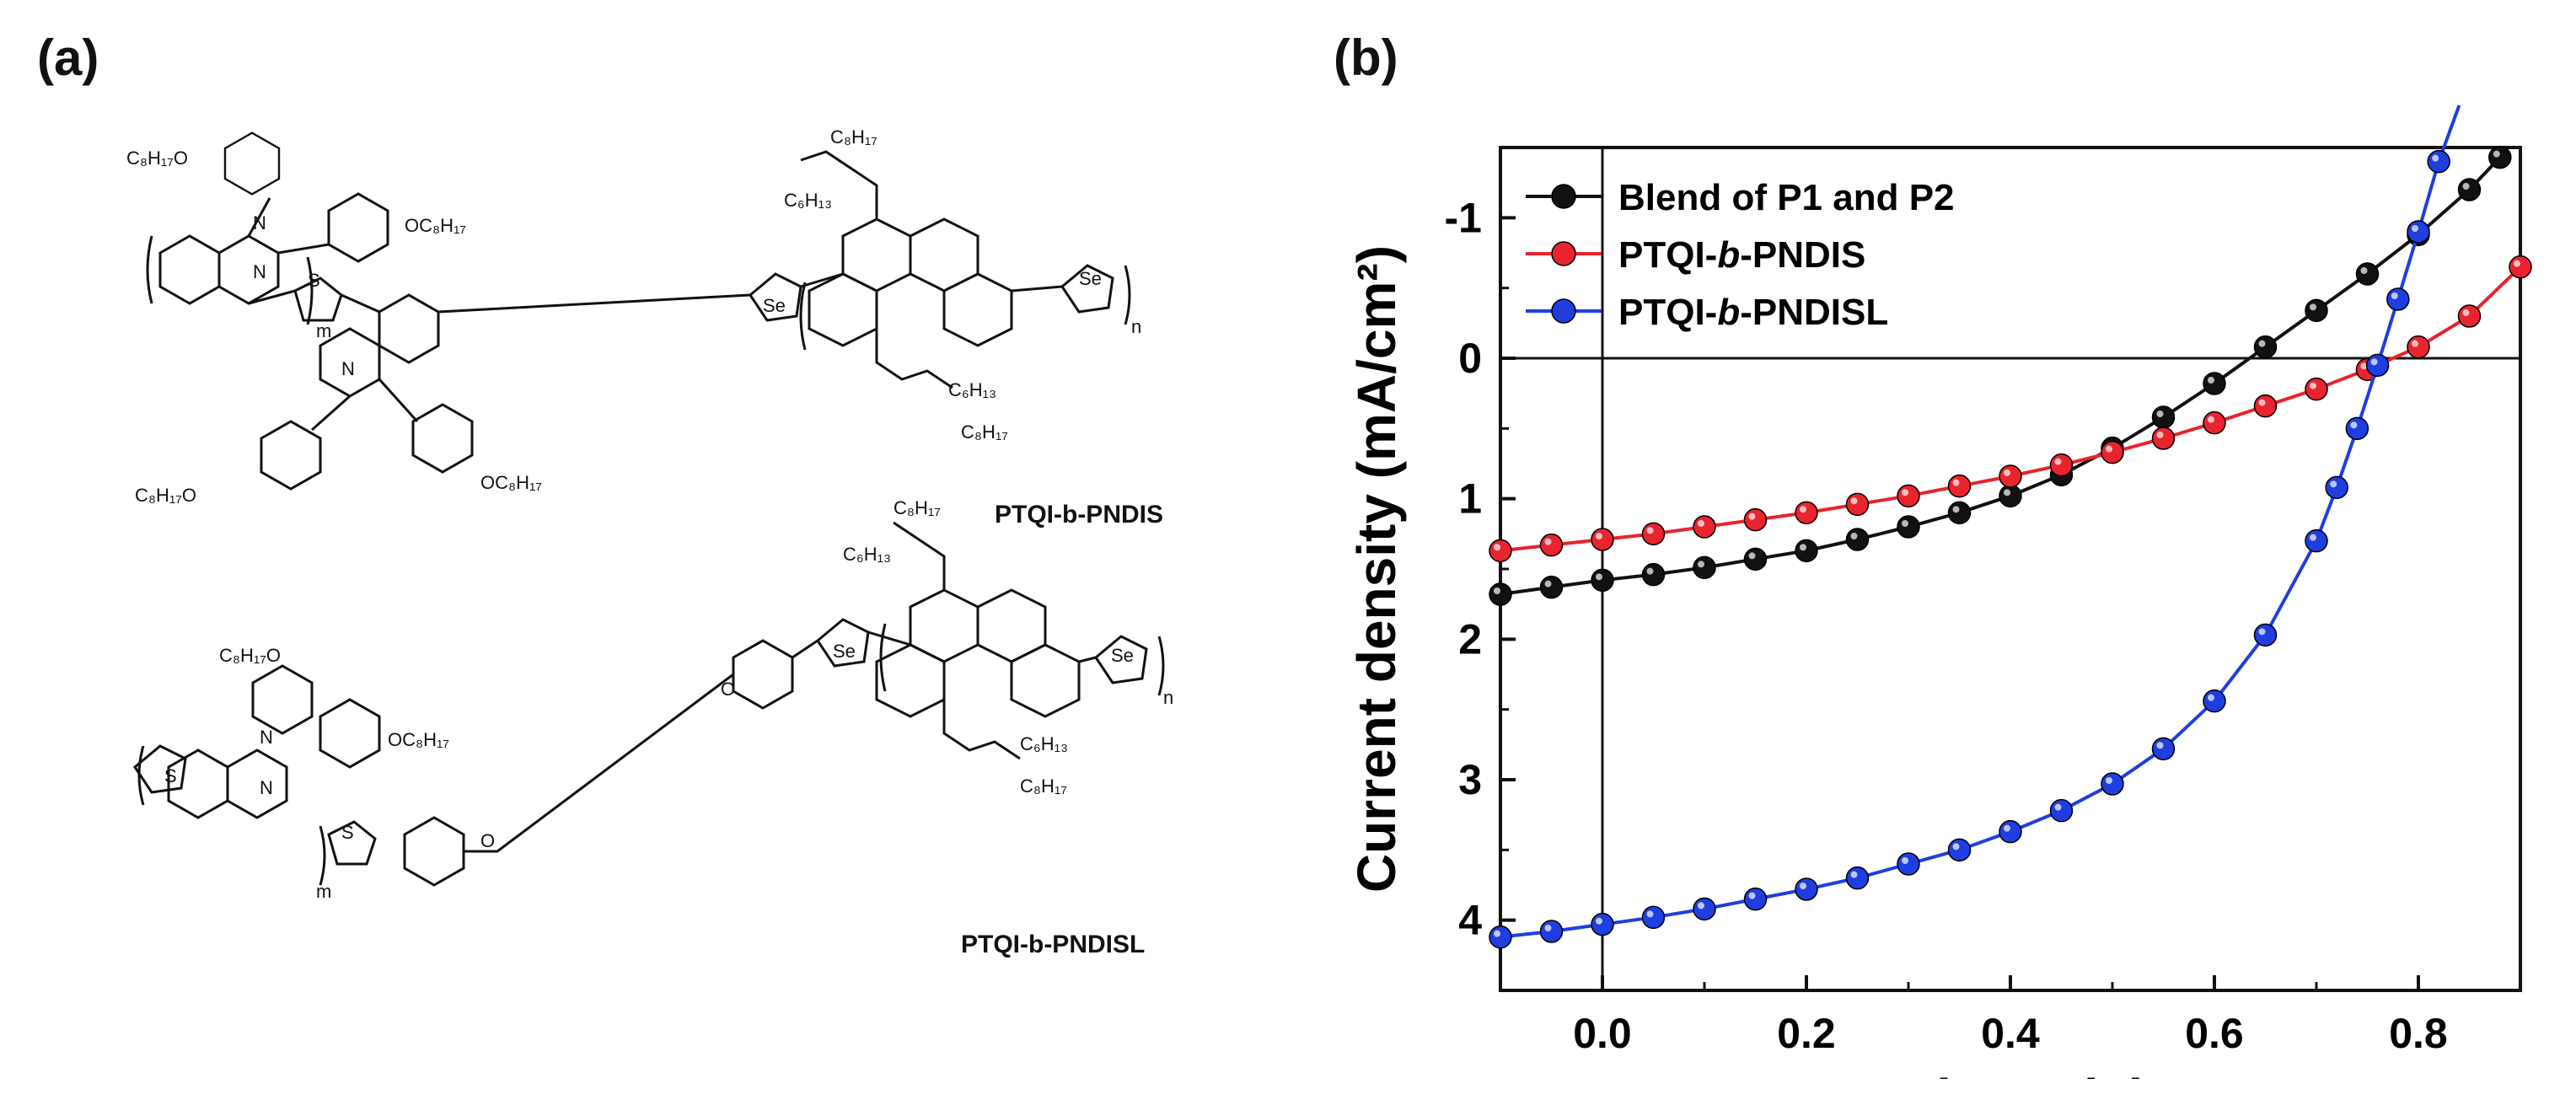  Describe the element at coordinates (2214, 1033) in the screenshot. I see `x-tick-label: 0.6` at that location.